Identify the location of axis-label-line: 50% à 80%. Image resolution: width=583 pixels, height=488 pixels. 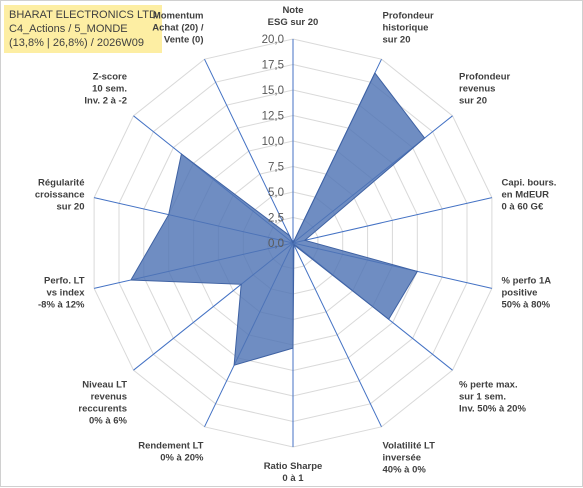
(526, 305).